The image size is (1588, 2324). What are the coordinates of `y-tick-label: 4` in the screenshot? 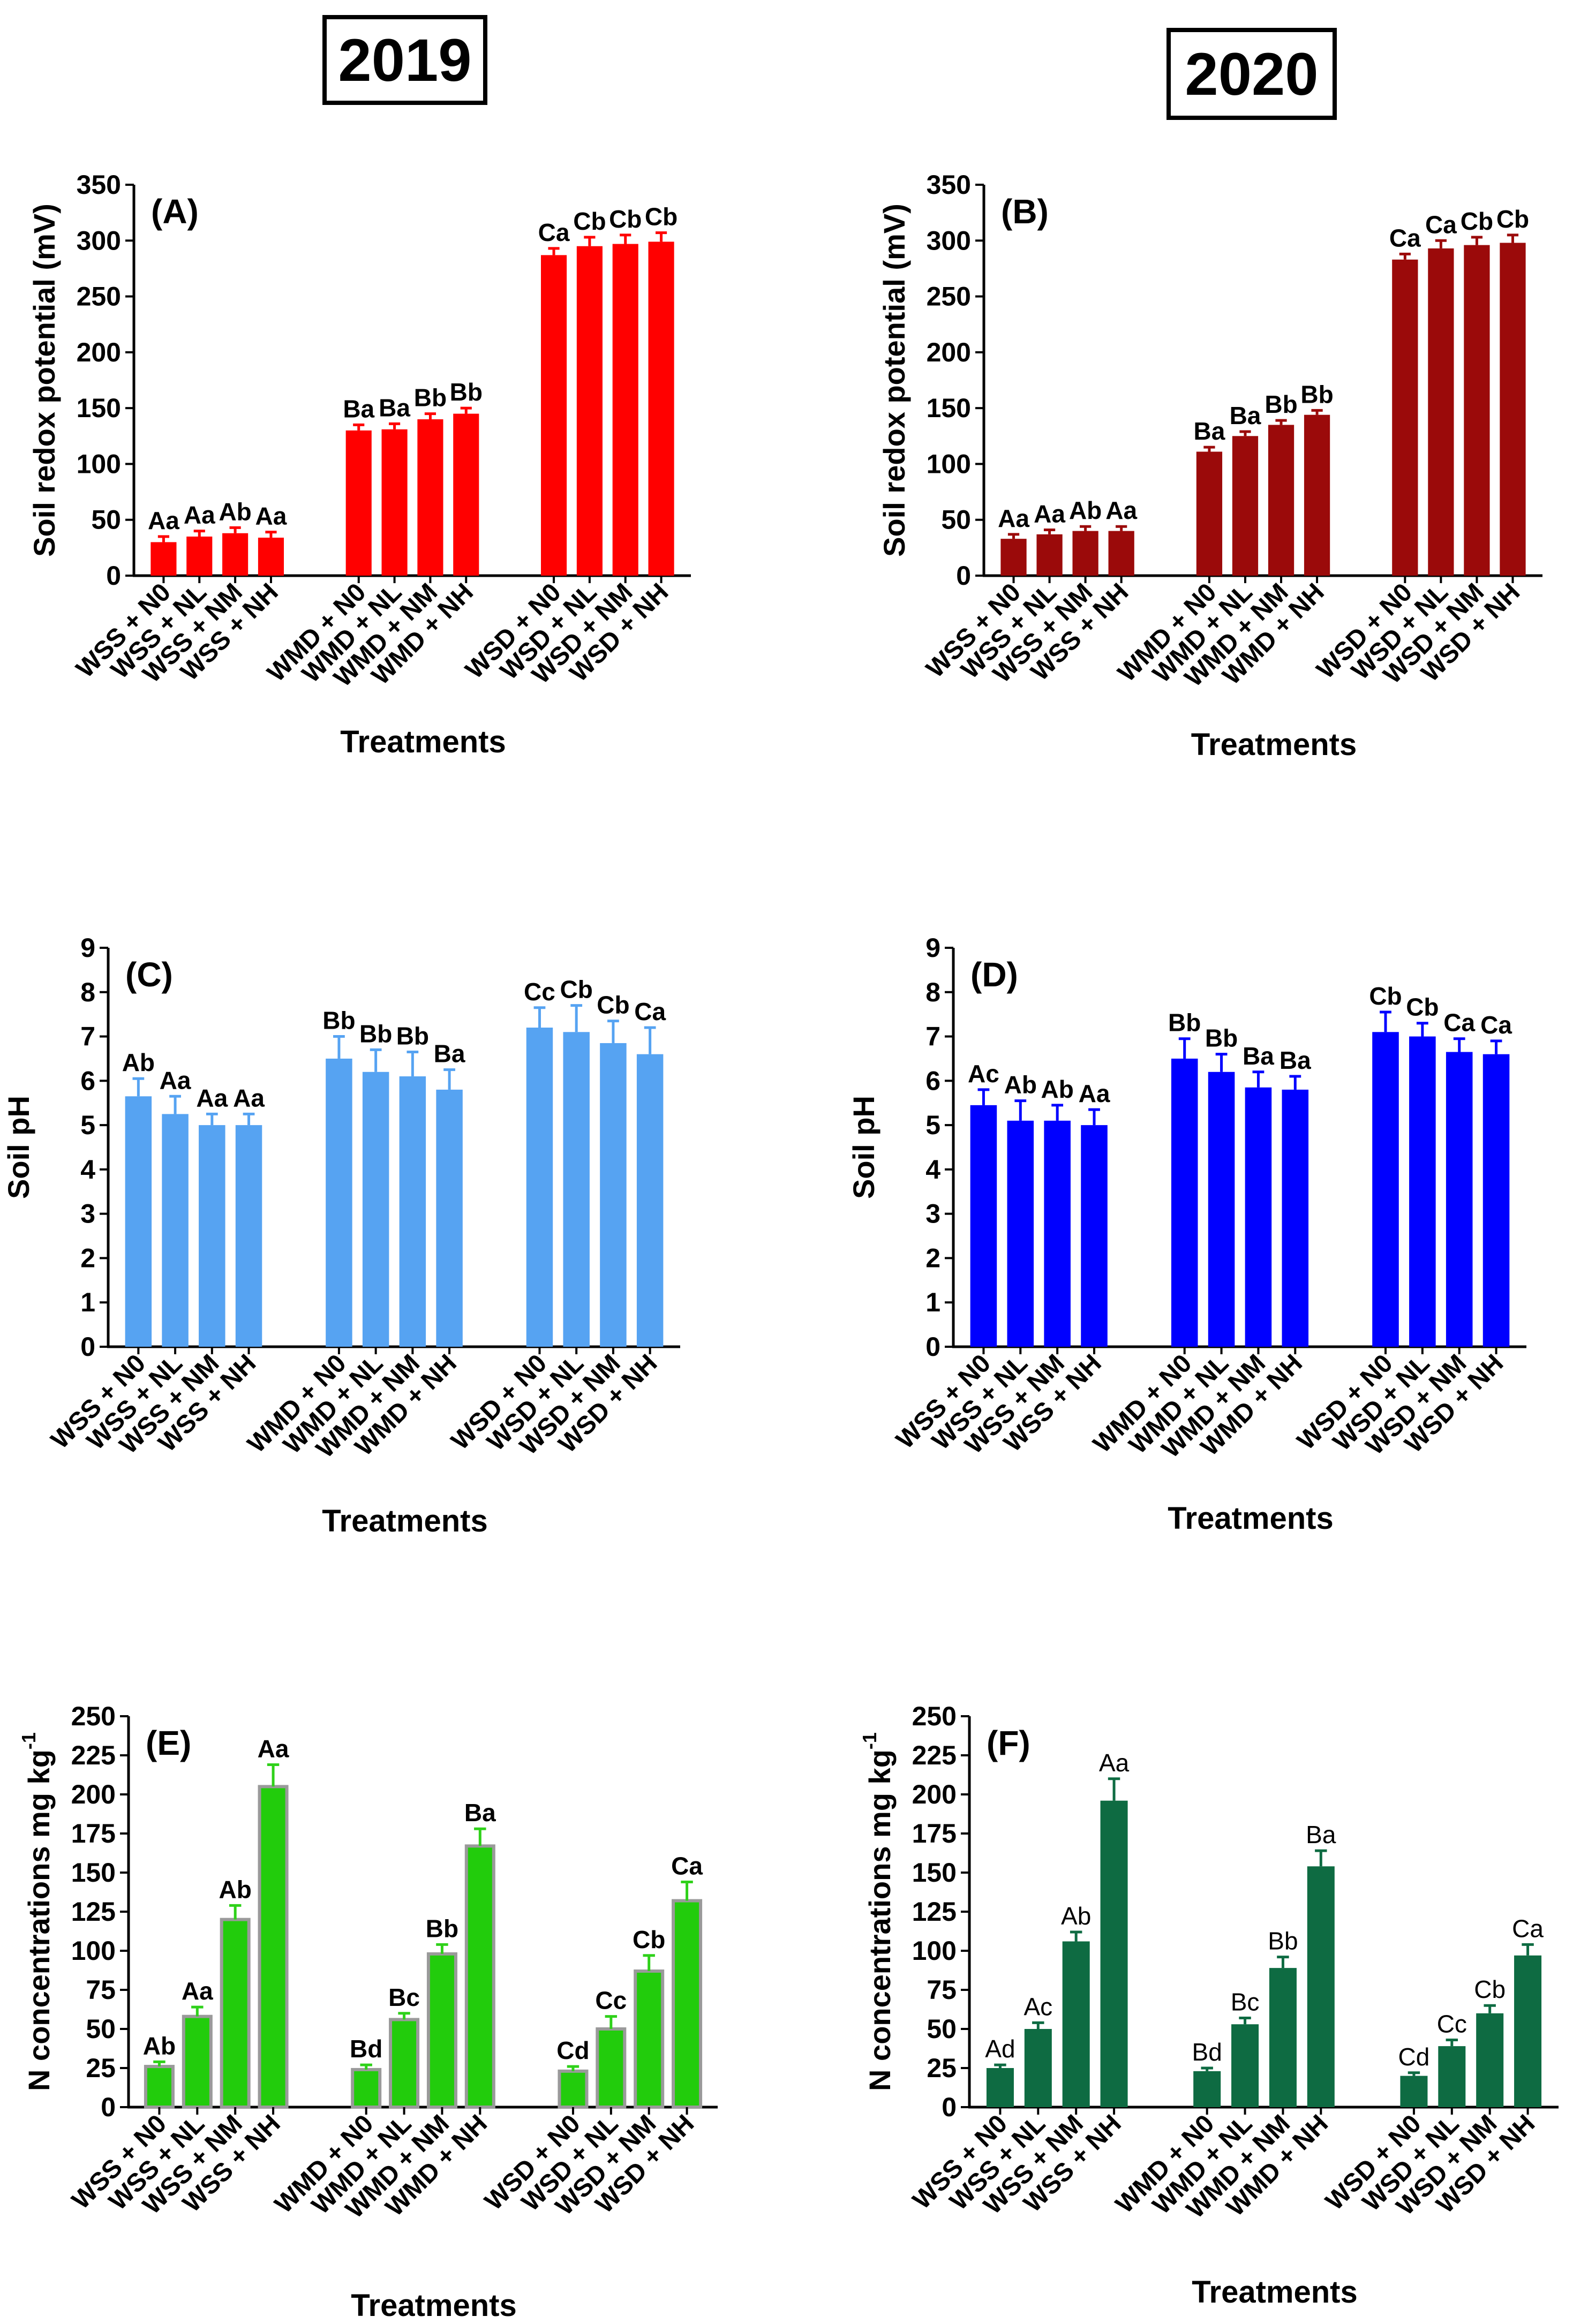 It's located at (87, 1169).